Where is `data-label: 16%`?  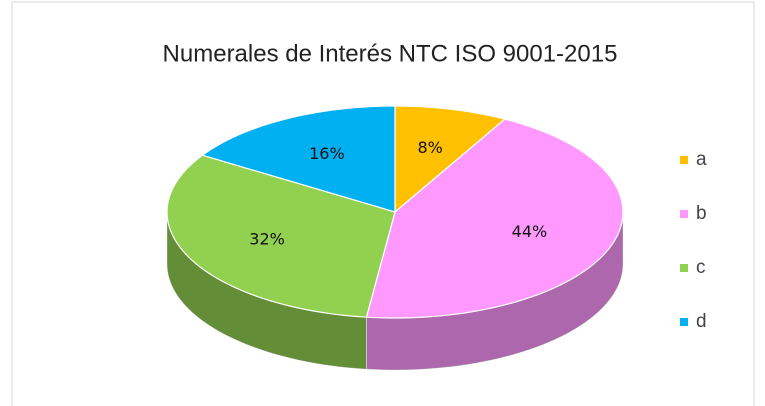
data-label: 16% is located at coordinates (327, 153).